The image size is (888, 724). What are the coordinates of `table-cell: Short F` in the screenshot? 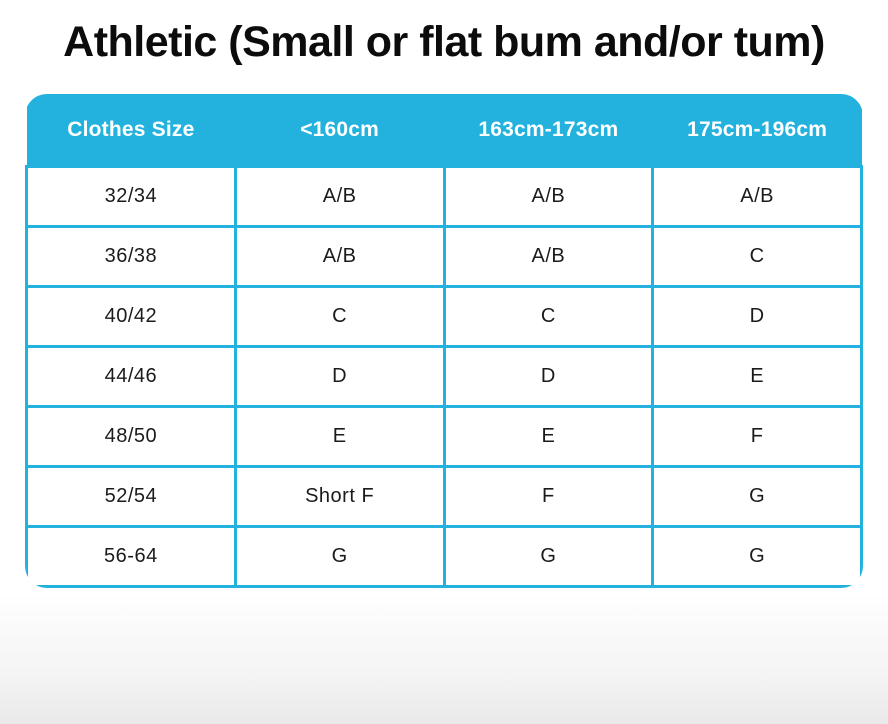 It's located at (339, 496).